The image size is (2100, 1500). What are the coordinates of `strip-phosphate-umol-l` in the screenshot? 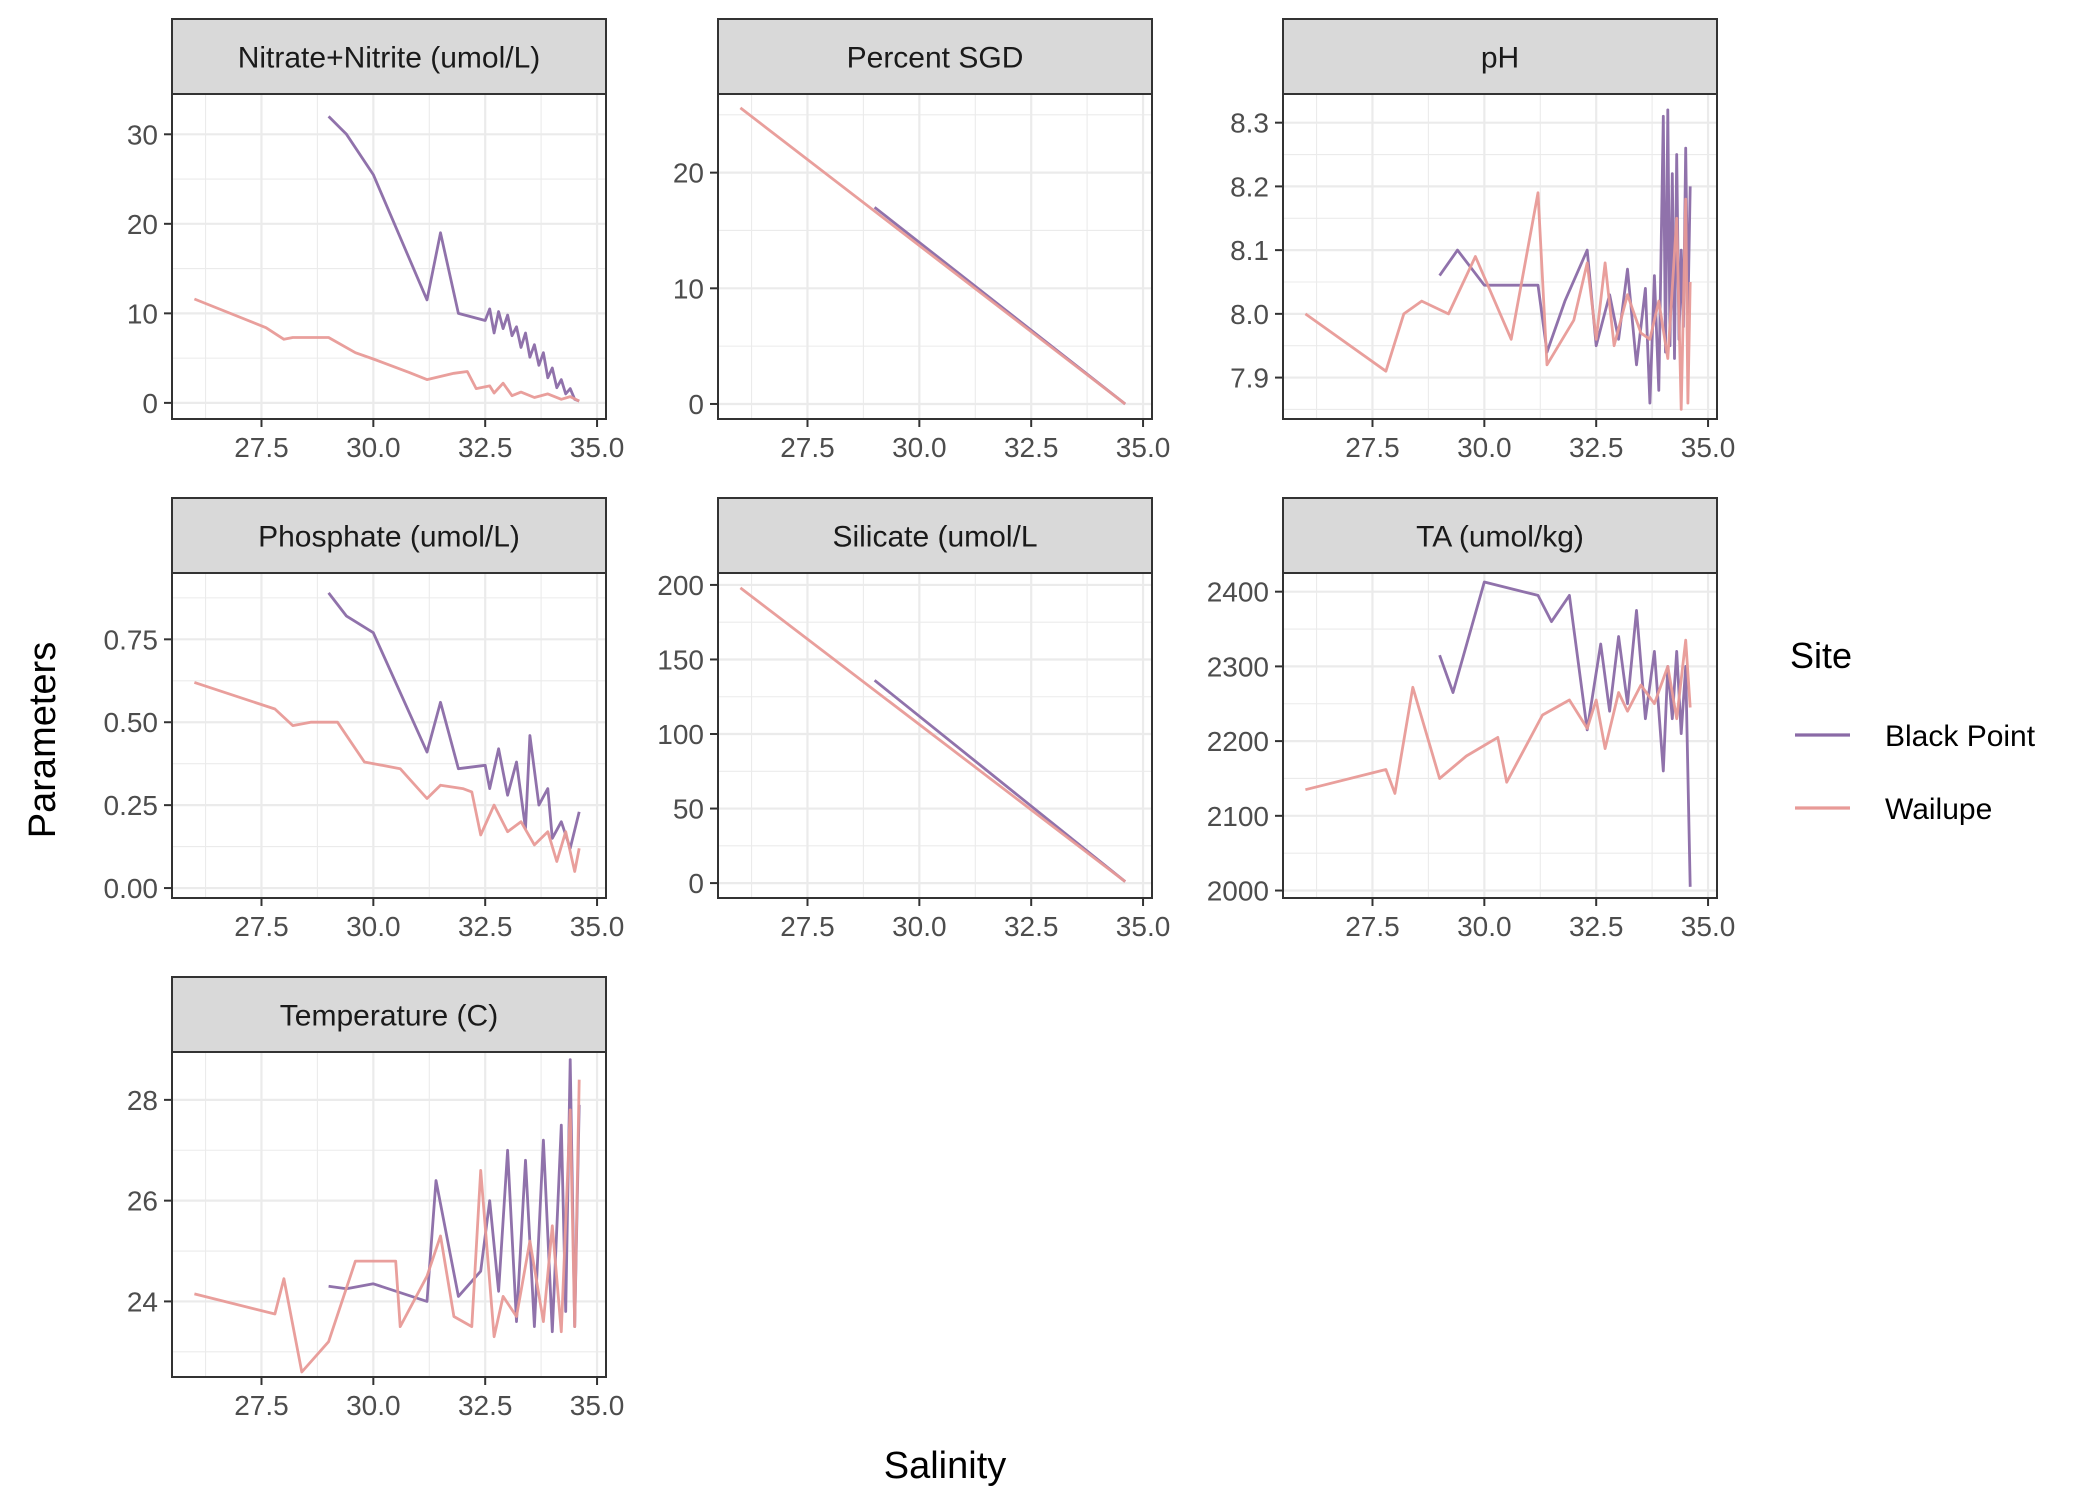 It's located at (389, 535).